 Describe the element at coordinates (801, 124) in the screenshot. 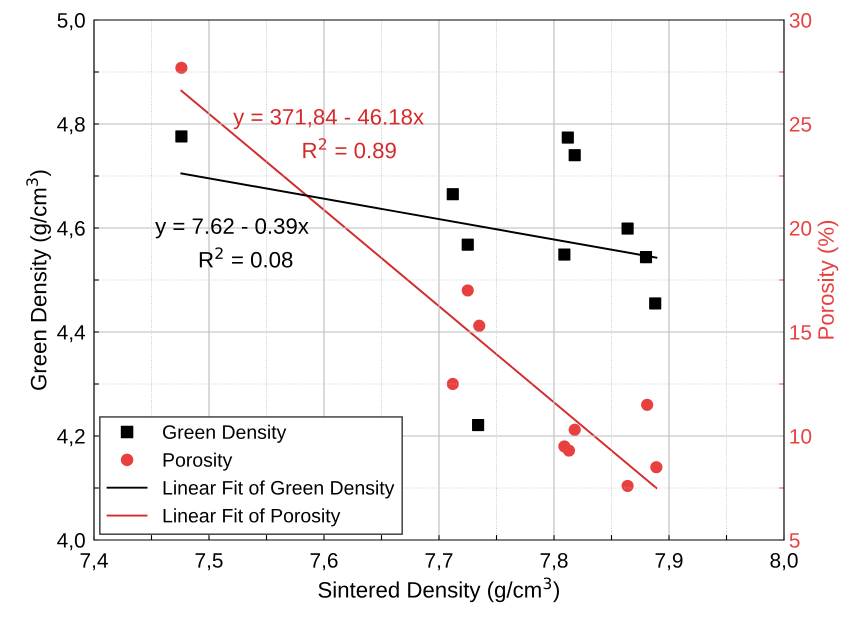

I see `y2-tick-label: 25` at that location.